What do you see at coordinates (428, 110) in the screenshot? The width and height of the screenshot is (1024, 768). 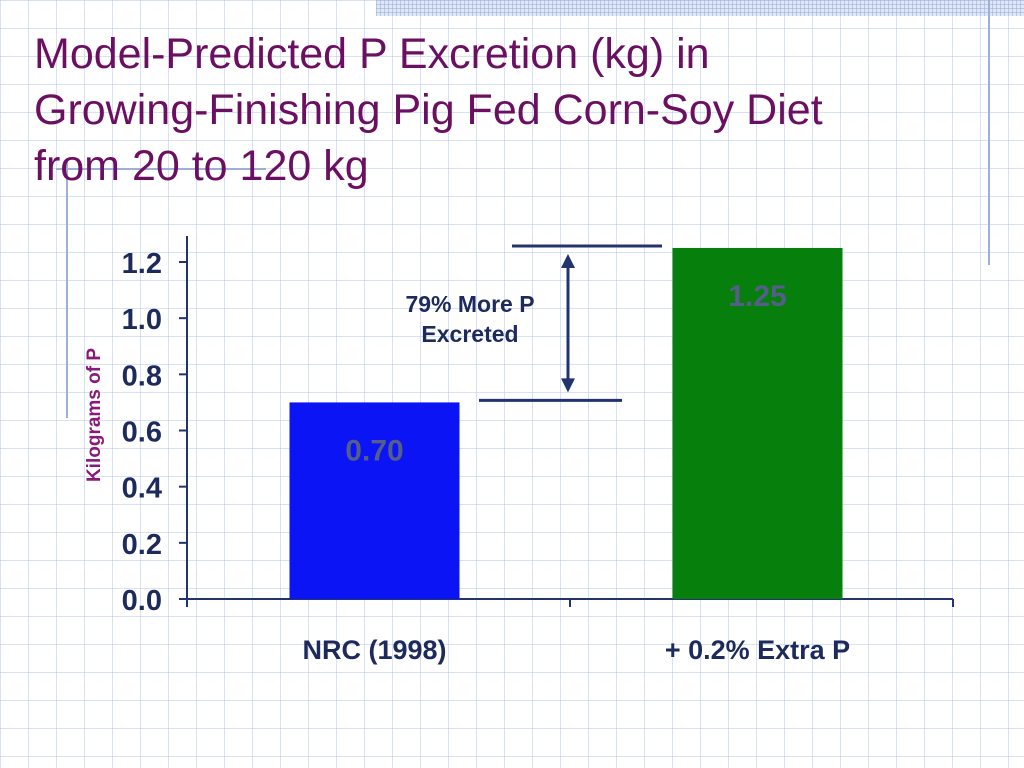 I see `title-line: Growing-Finishing Pig Fed Corn-Soy Diet` at bounding box center [428, 110].